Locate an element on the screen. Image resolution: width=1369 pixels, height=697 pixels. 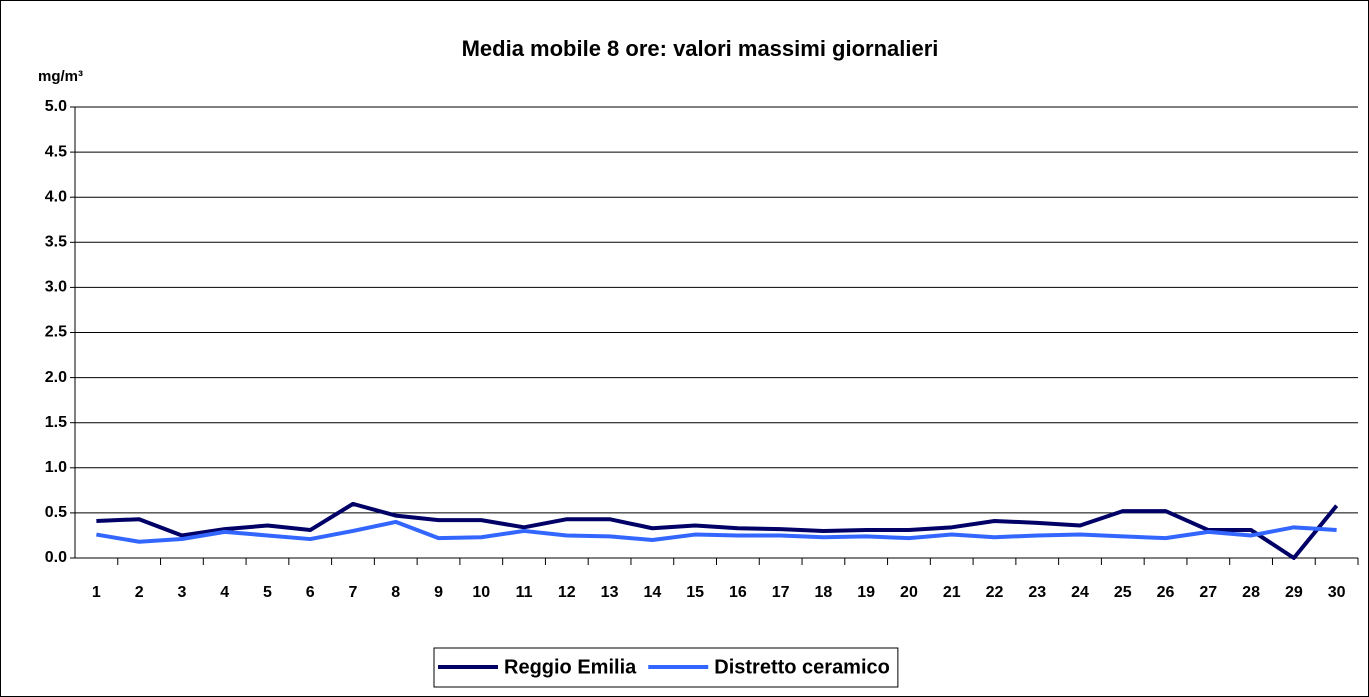
x-tick-label: 9 is located at coordinates (438, 592).